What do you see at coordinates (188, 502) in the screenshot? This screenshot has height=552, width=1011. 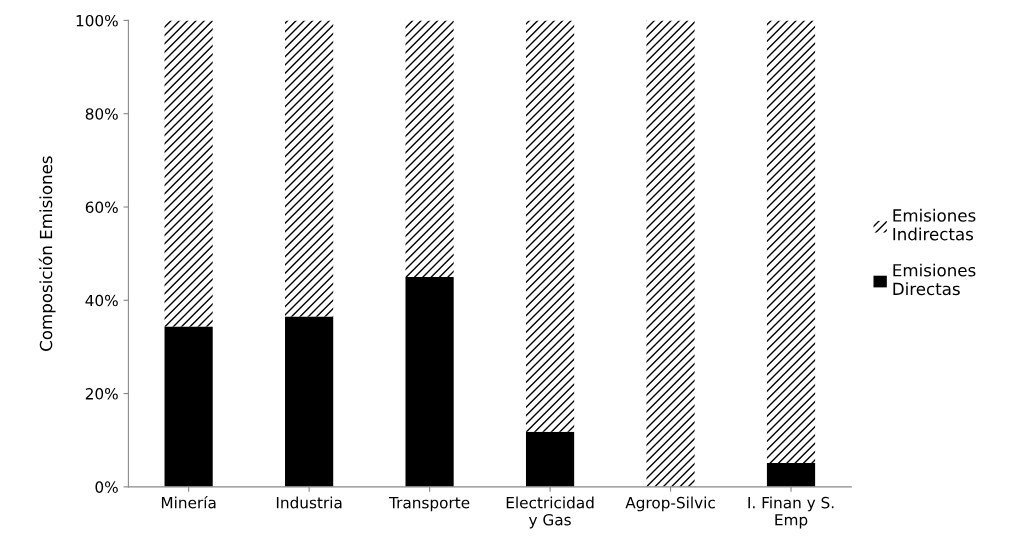 I see `x-tick-label: Minería` at bounding box center [188, 502].